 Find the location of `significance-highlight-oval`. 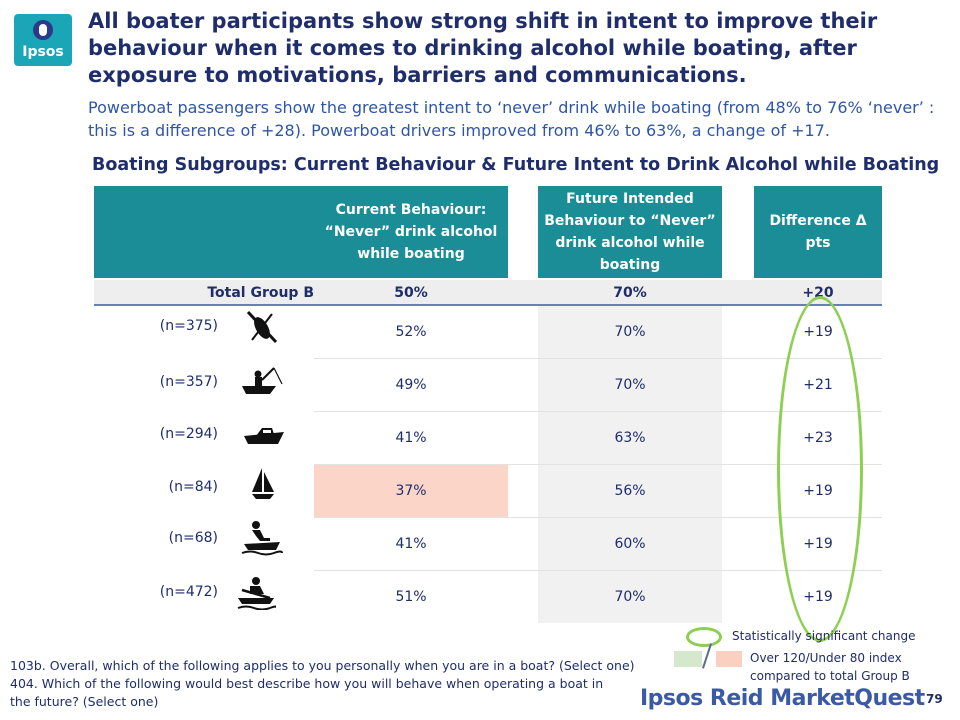

significance-highlight-oval is located at coordinates (820, 469).